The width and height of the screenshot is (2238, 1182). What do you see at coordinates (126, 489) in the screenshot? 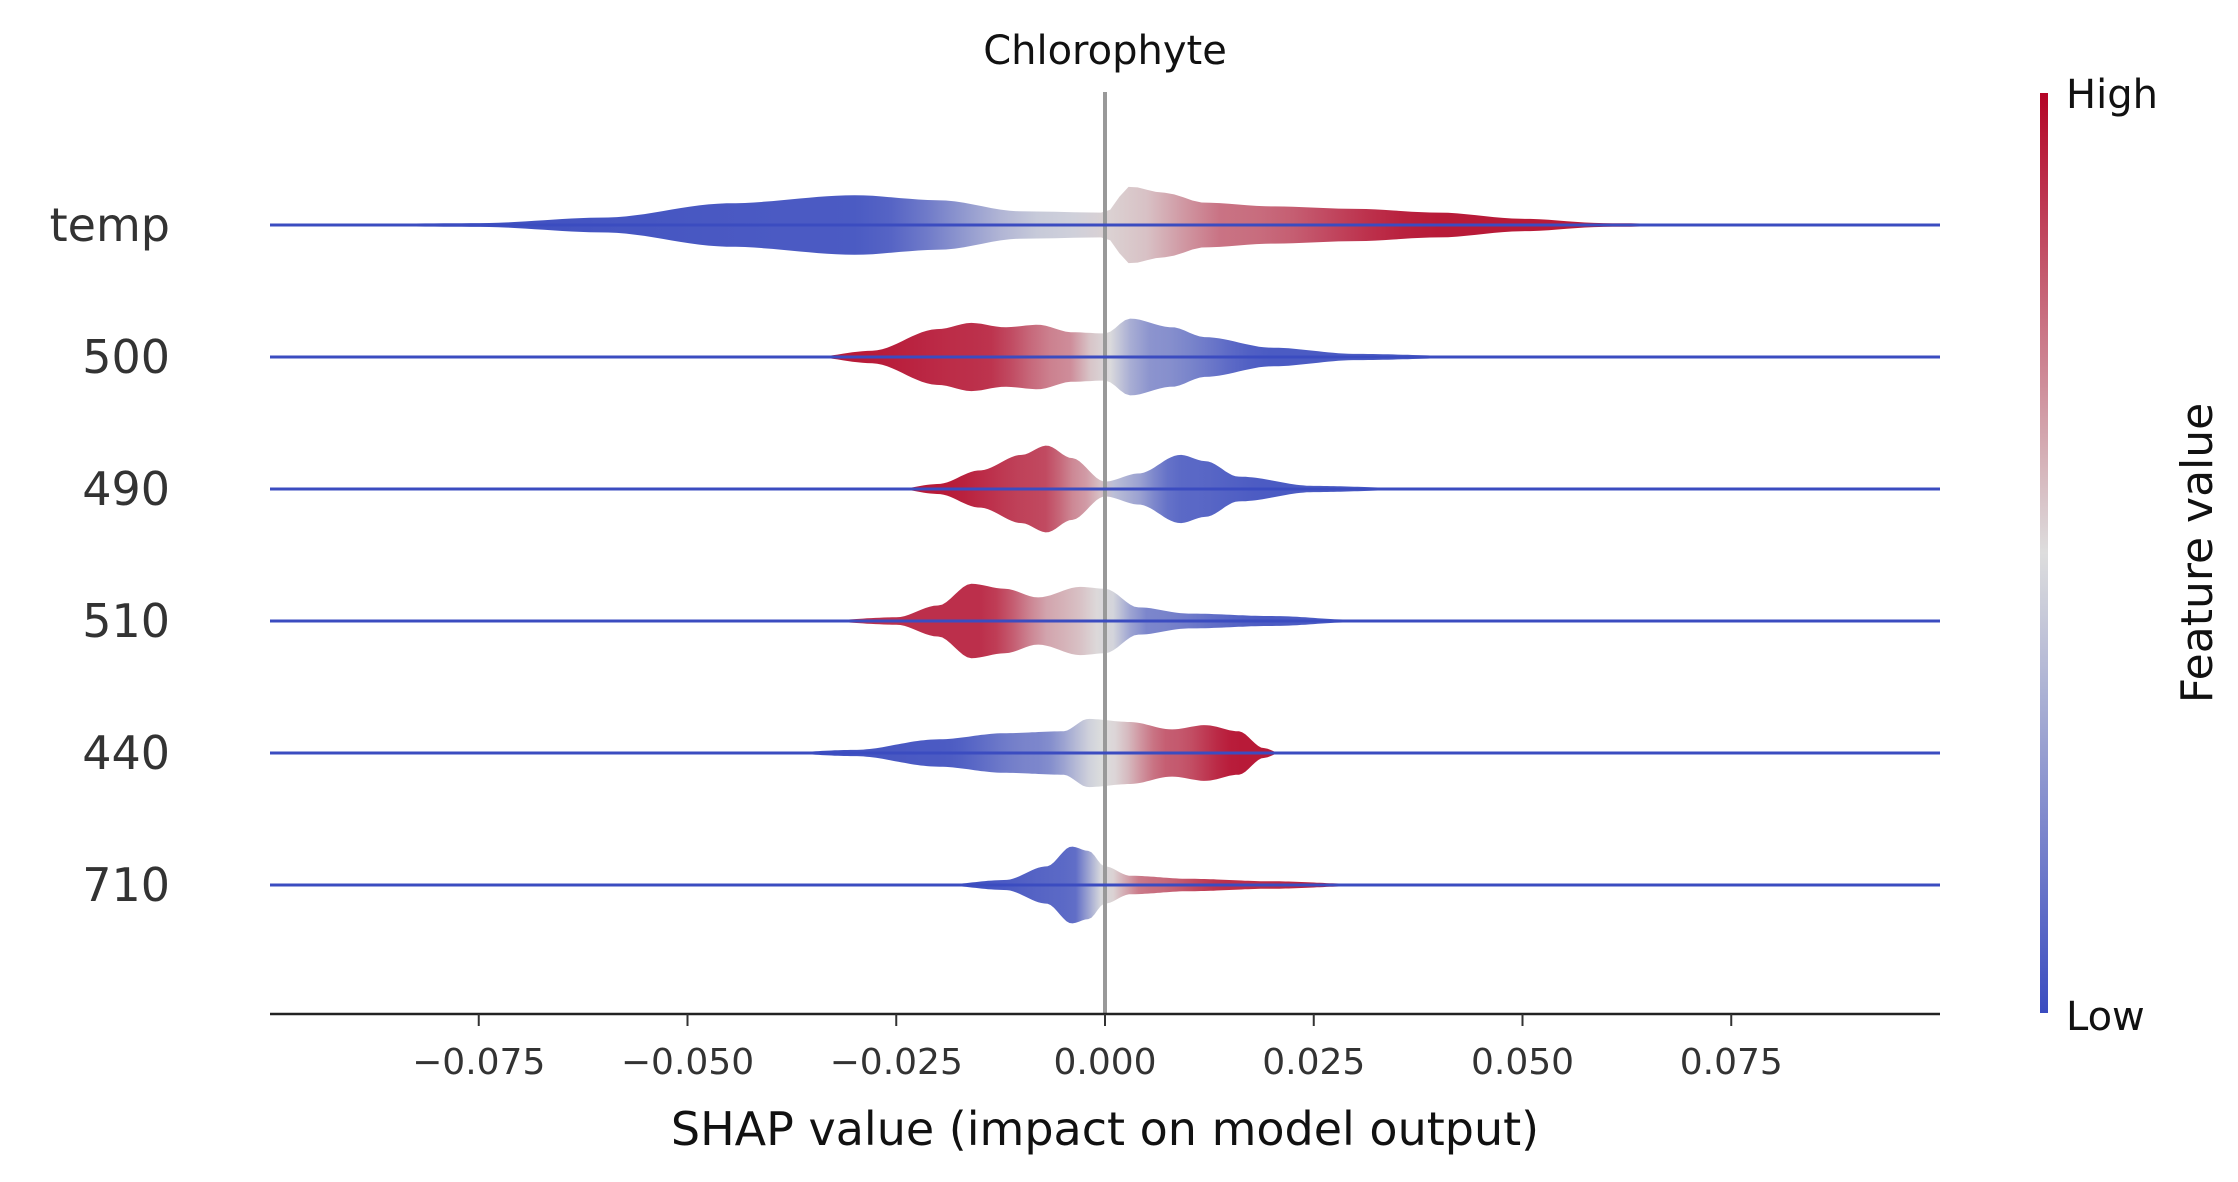
I see `feature-label-490: 490` at bounding box center [126, 489].